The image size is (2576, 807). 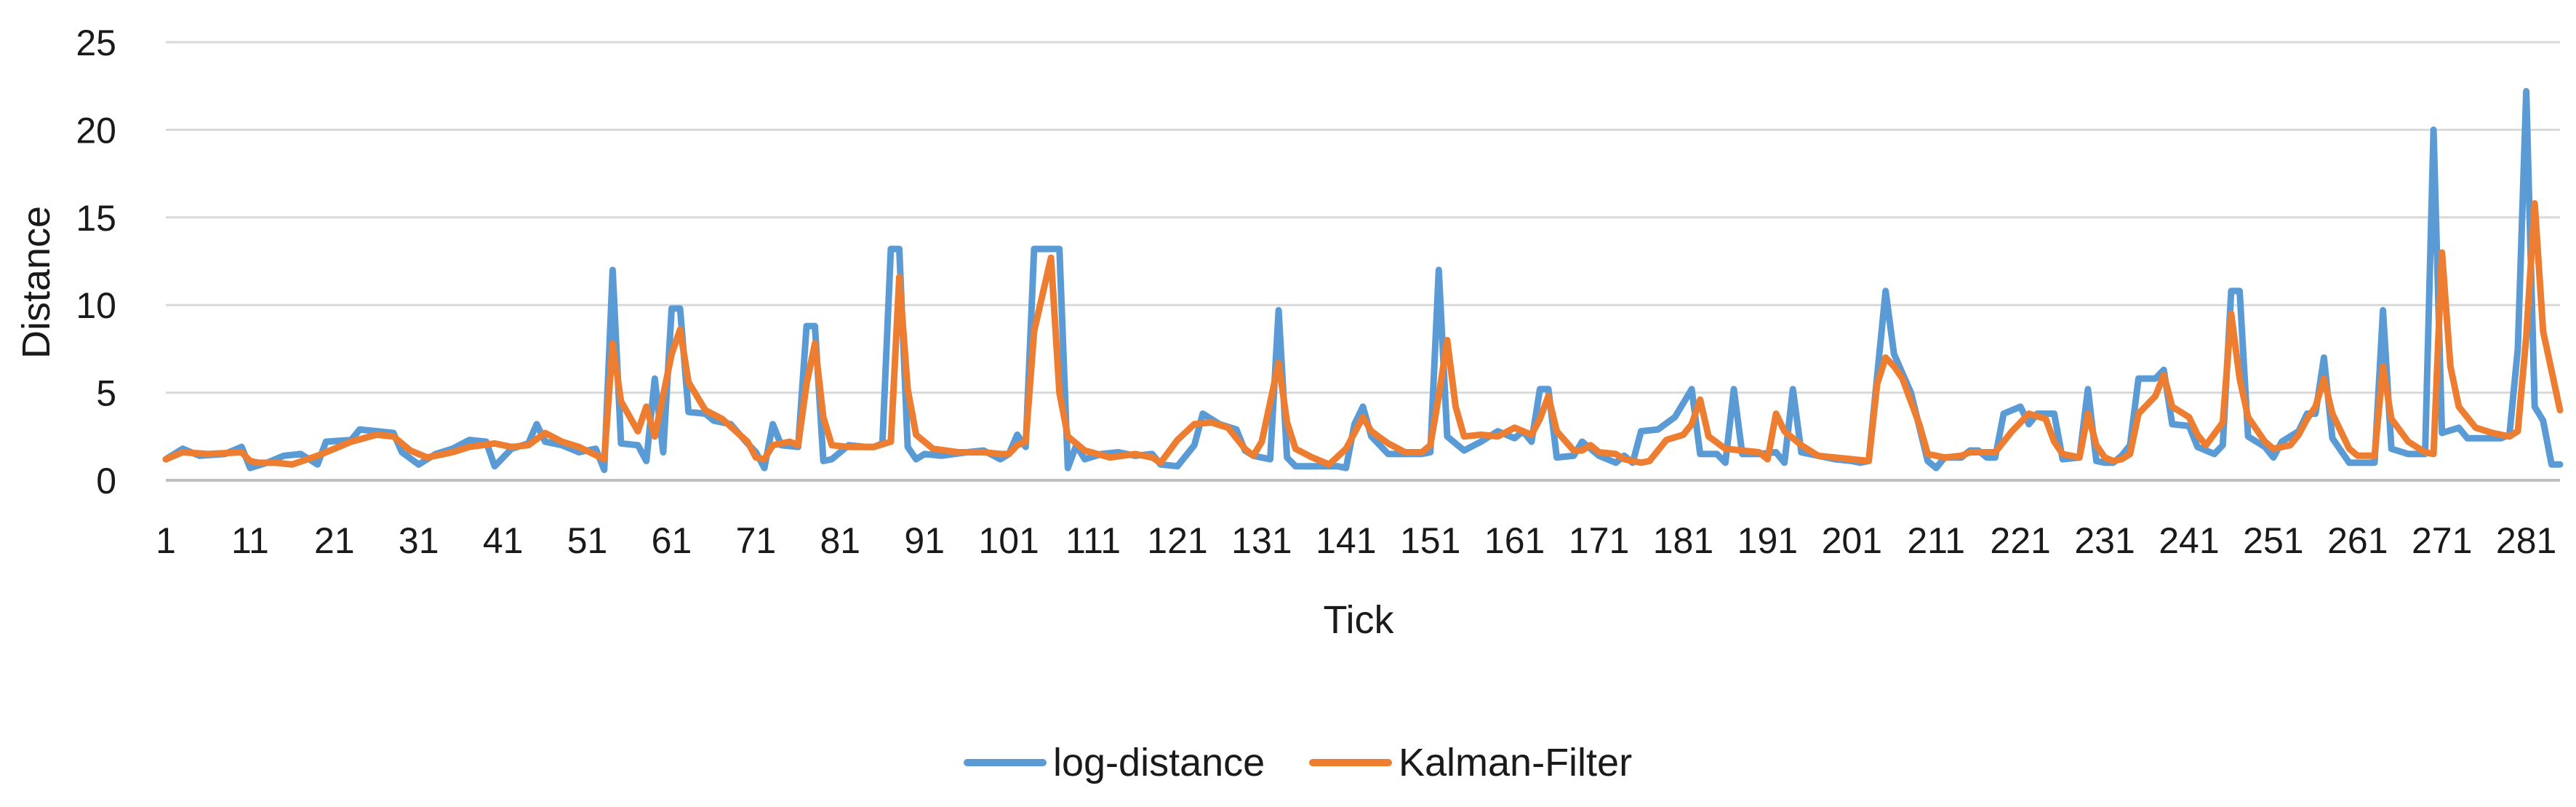 I want to click on x-tick-label: 251, so click(x=2273, y=540).